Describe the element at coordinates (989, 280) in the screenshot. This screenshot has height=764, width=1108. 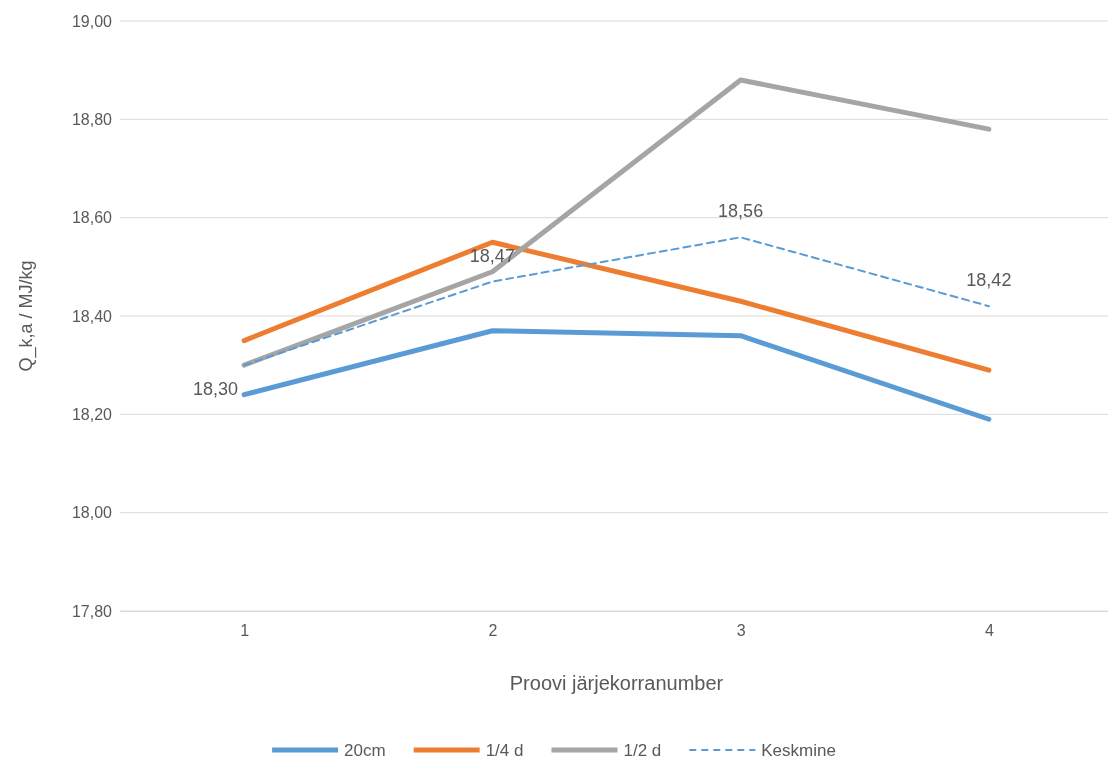
I see `data-label: 18,42` at that location.